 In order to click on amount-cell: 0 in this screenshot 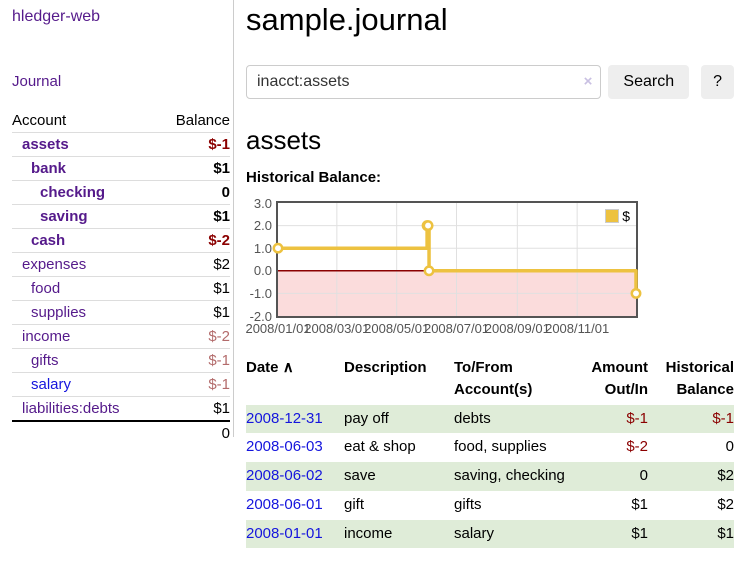, I will do `click(643, 476)`.